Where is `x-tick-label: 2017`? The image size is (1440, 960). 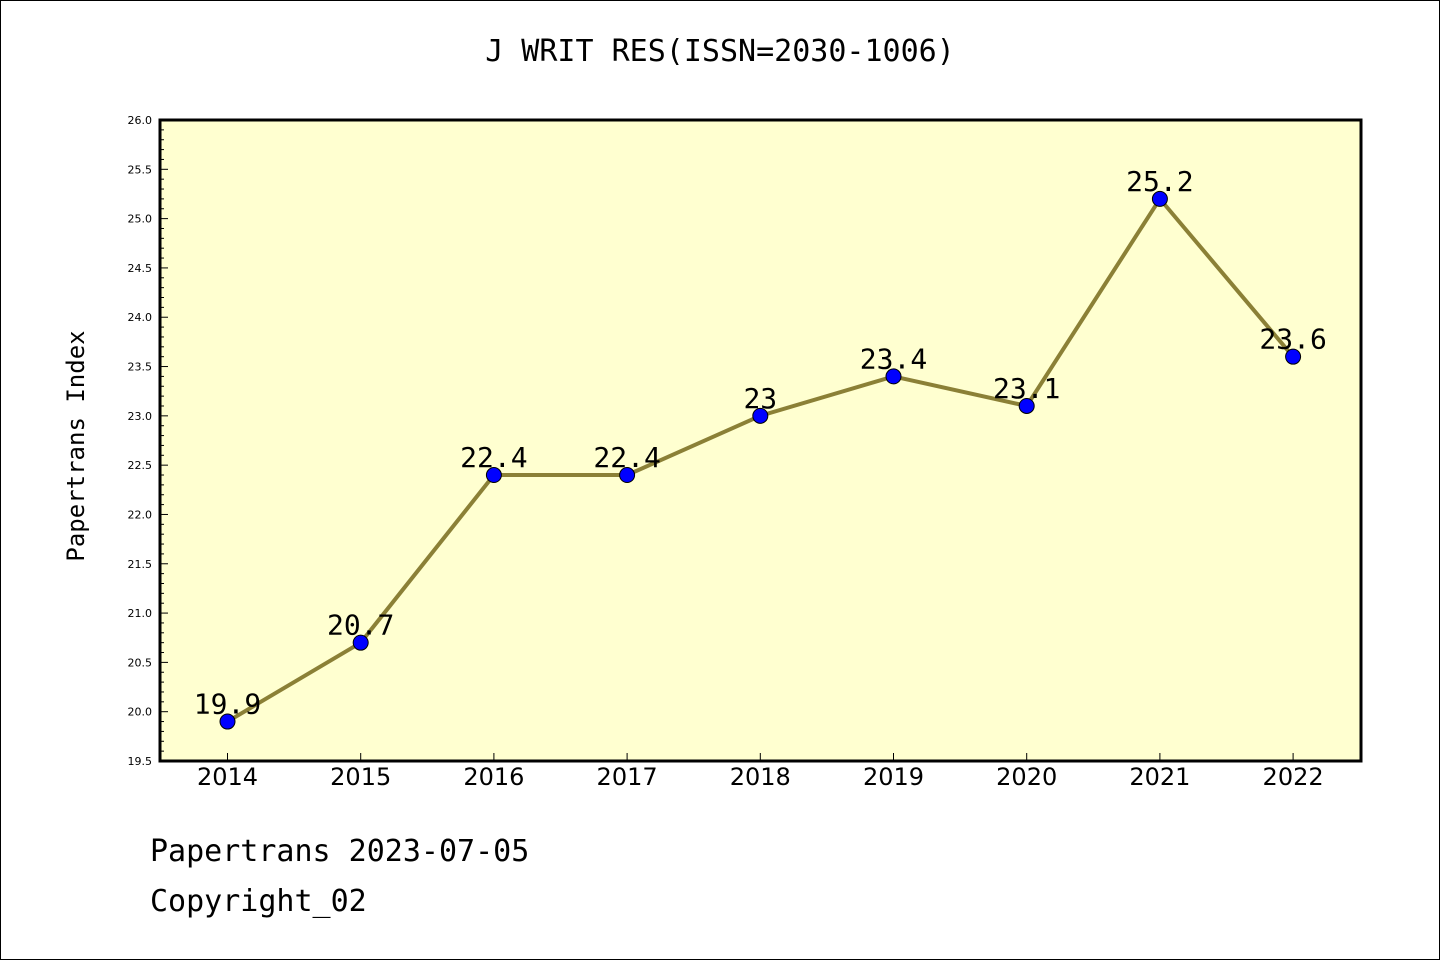 x-tick-label: 2017 is located at coordinates (627, 777).